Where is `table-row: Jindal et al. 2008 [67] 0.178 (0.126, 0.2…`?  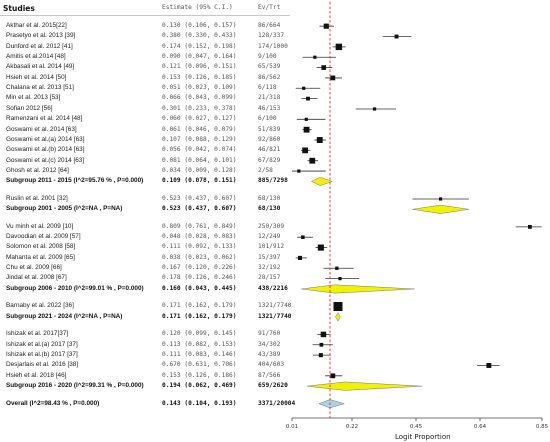 table-row: Jindal et al. 2008 [67] 0.178 (0.126, 0.2… is located at coordinates (145, 278).